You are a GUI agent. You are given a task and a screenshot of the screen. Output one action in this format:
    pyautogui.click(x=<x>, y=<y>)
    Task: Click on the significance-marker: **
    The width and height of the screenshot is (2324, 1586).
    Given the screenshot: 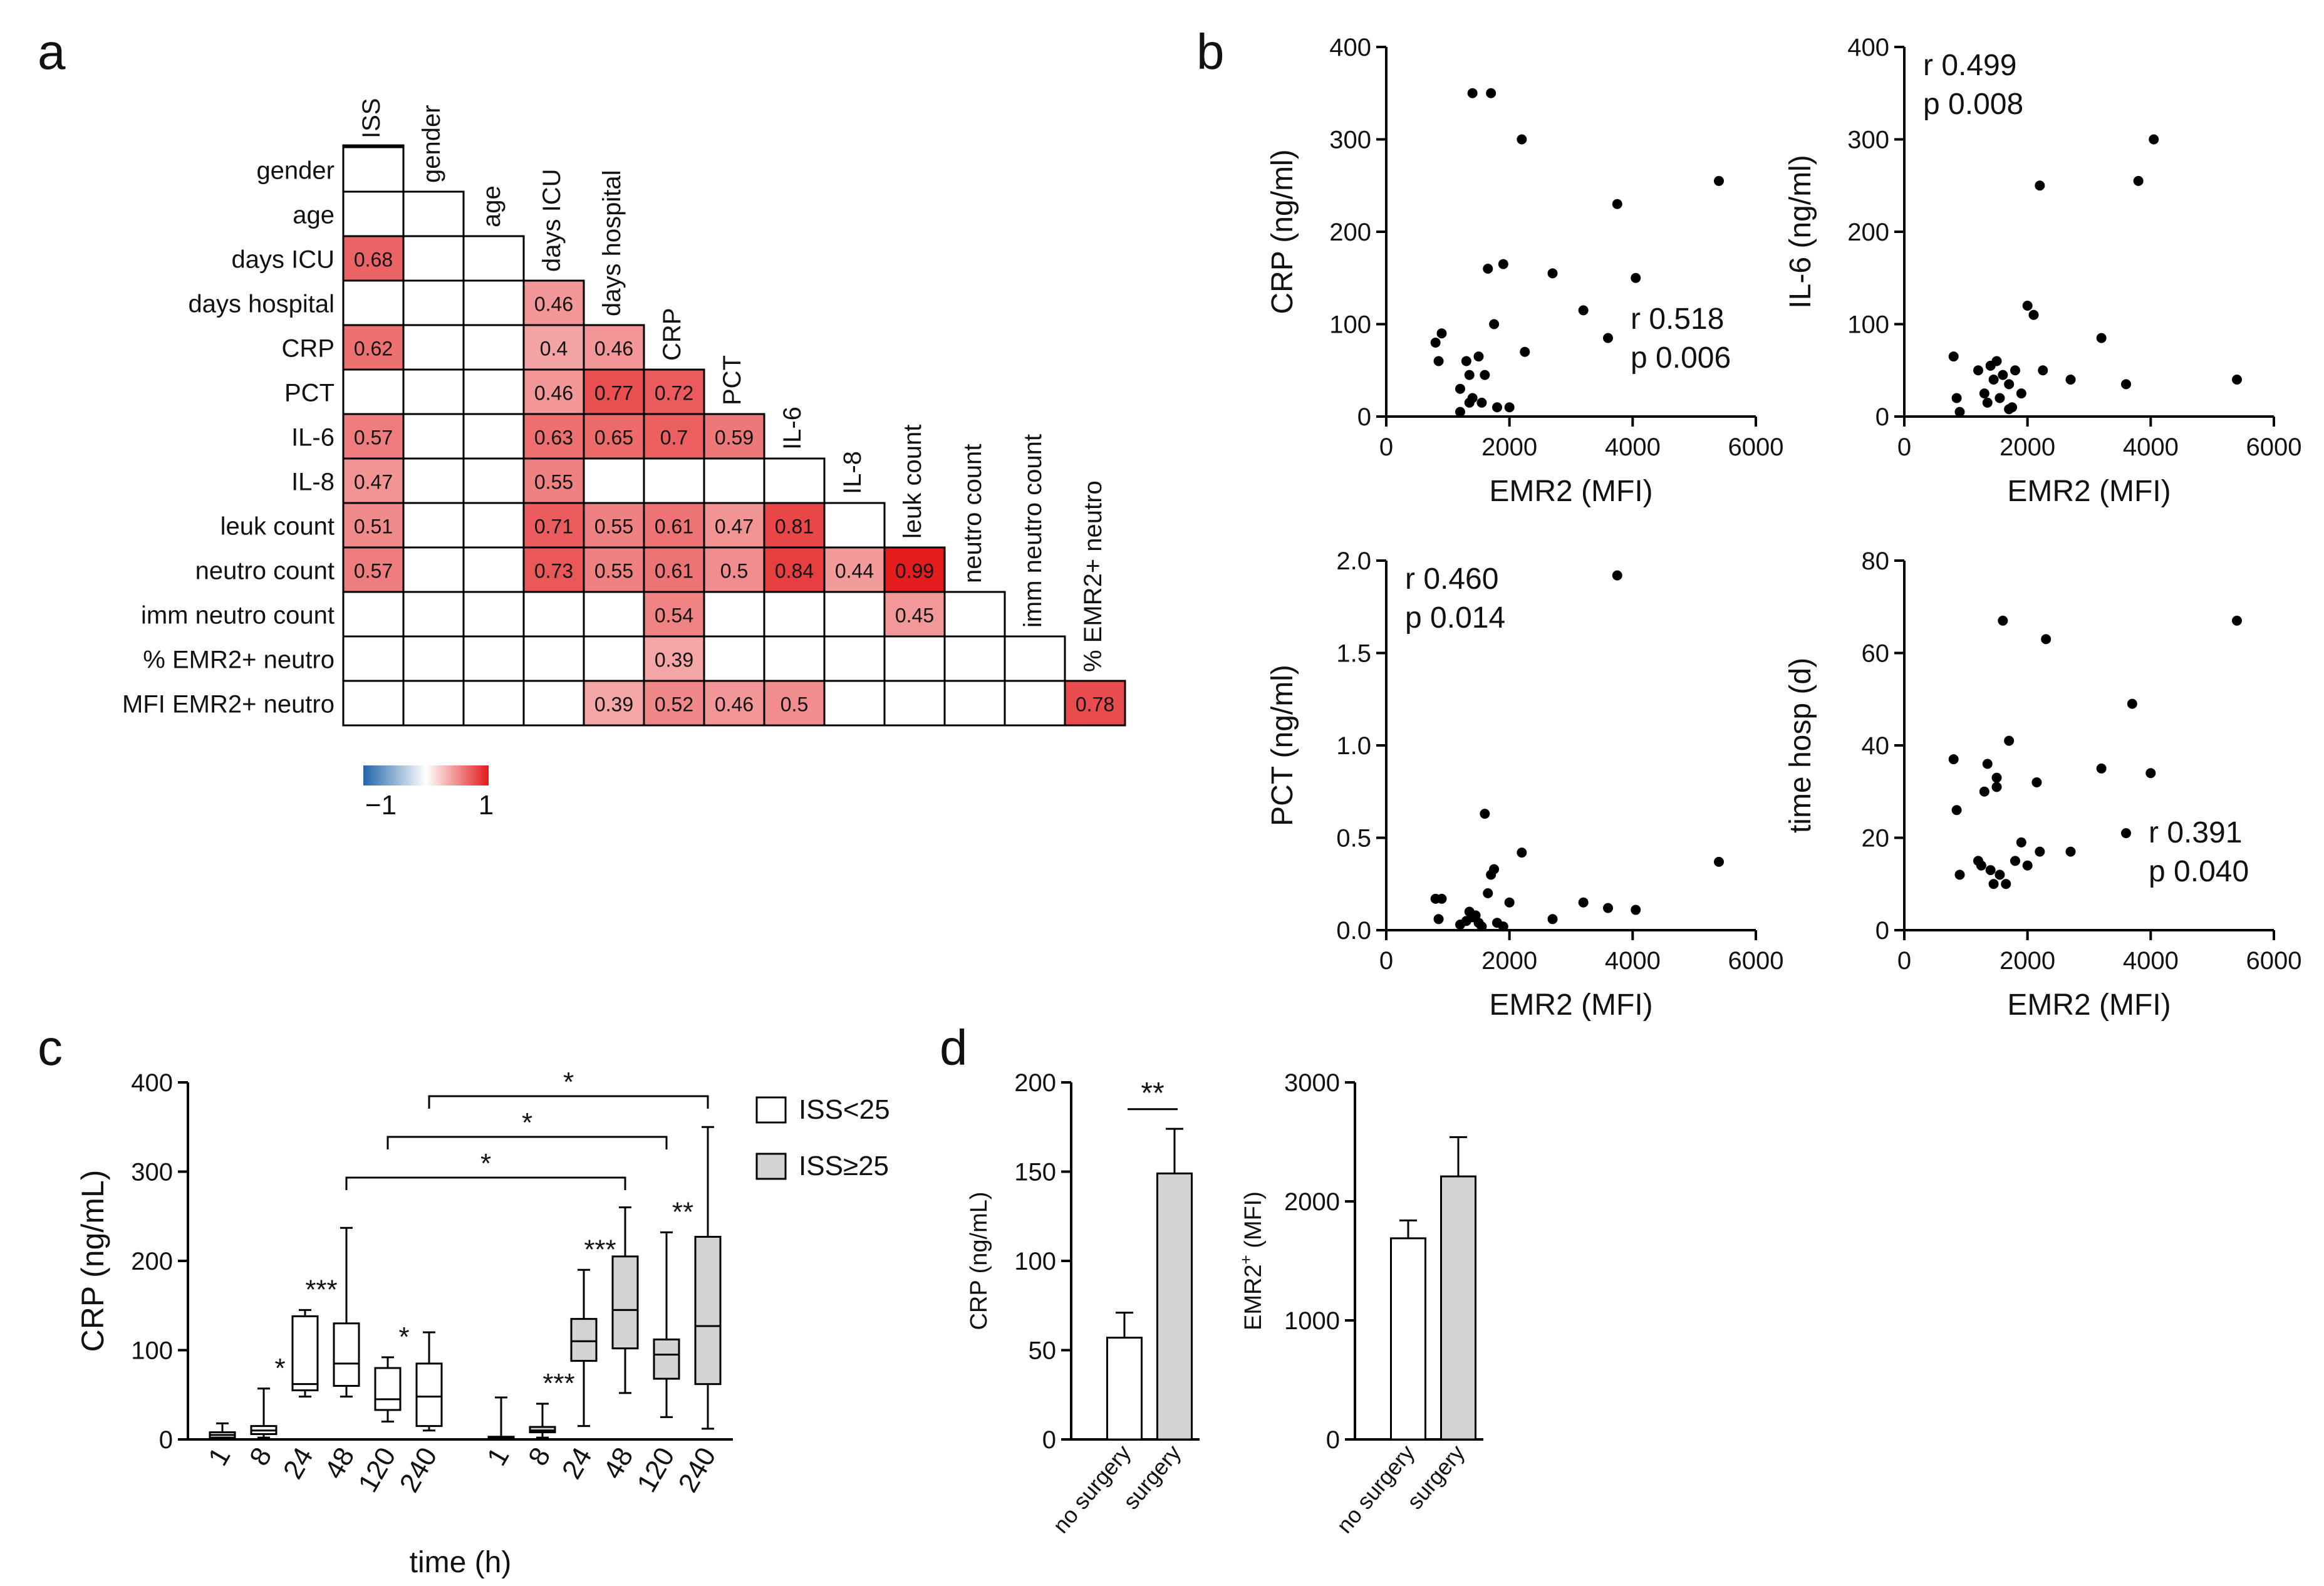 What is the action you would take?
    pyautogui.click(x=1152, y=1093)
    